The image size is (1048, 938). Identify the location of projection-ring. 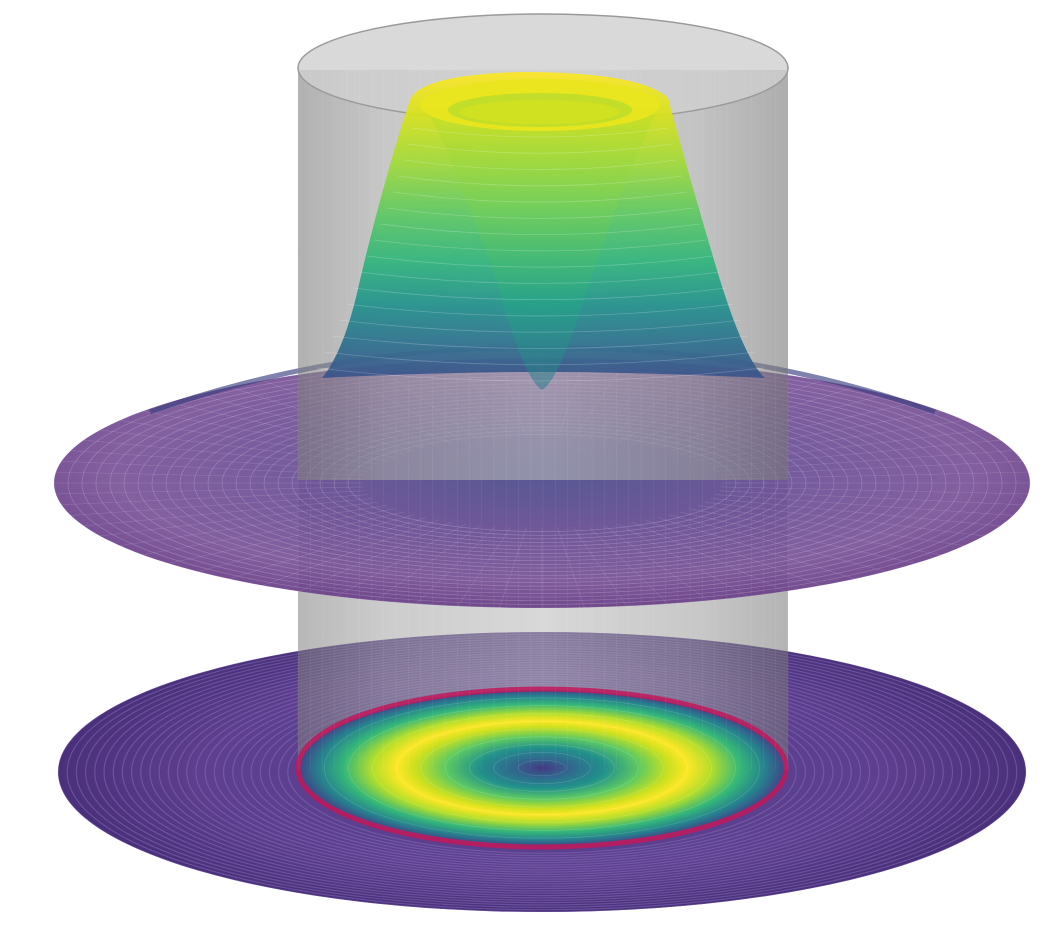
(542, 768).